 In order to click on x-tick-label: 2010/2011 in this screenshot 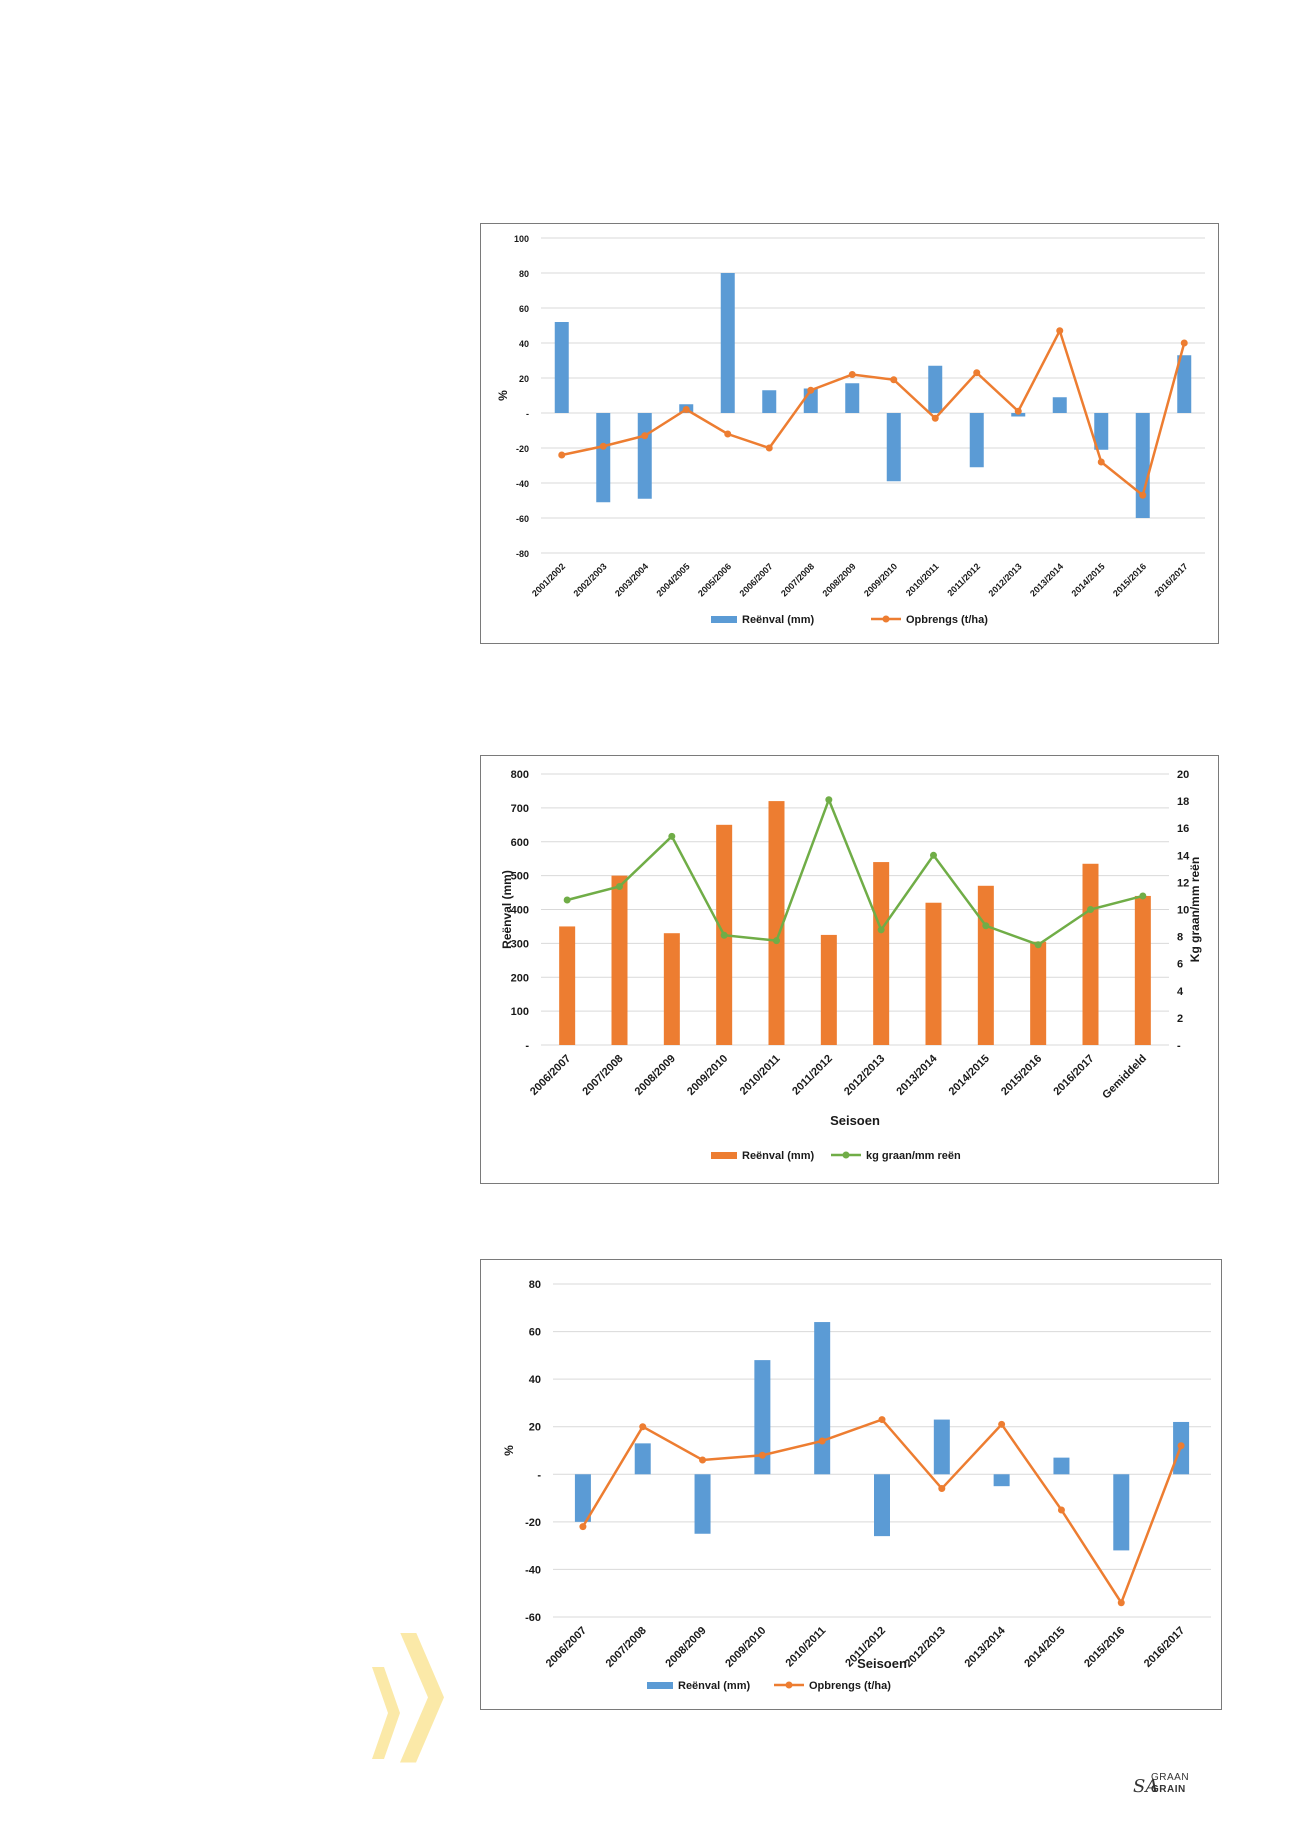, I will do `click(922, 579)`.